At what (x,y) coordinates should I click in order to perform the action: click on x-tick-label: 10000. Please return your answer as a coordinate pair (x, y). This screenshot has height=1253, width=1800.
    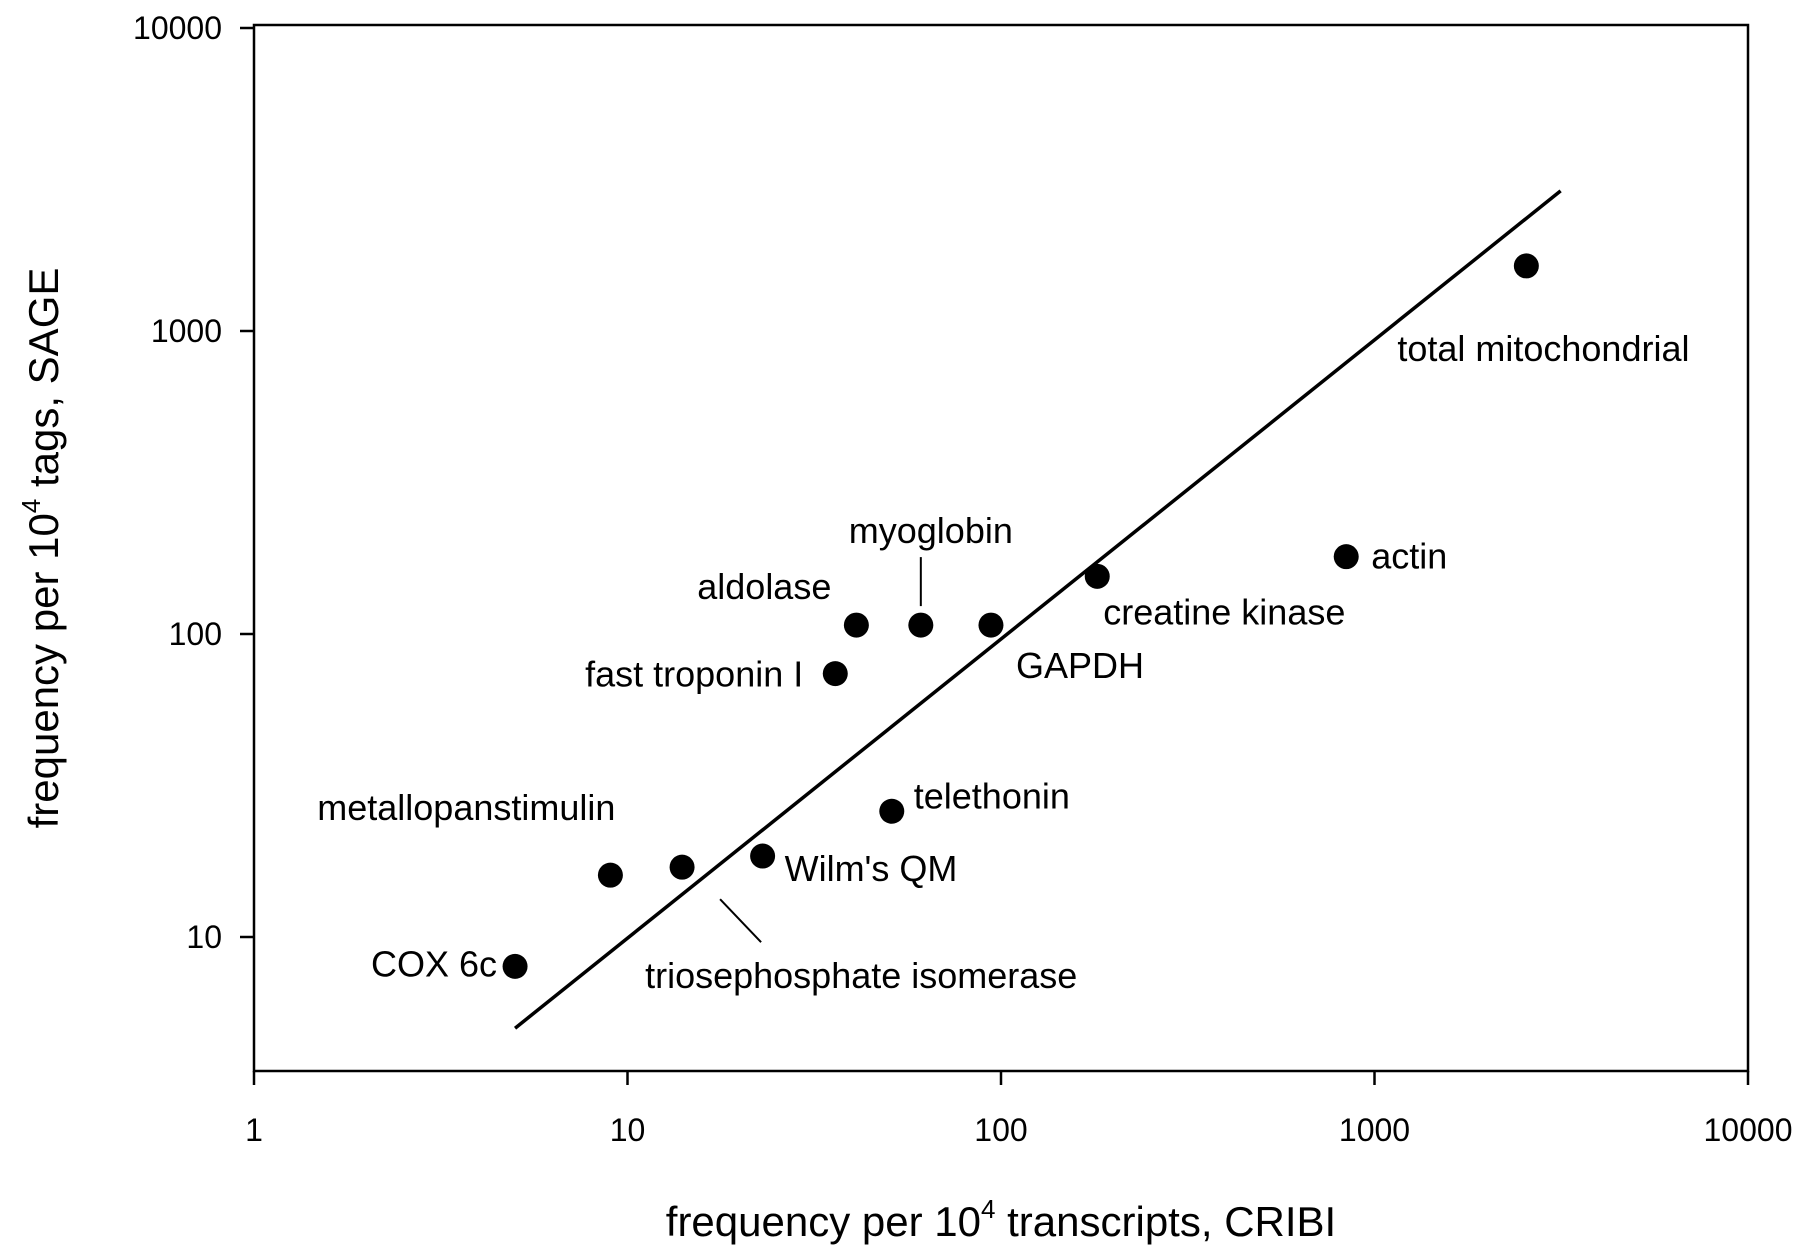
    Looking at the image, I should click on (1748, 1130).